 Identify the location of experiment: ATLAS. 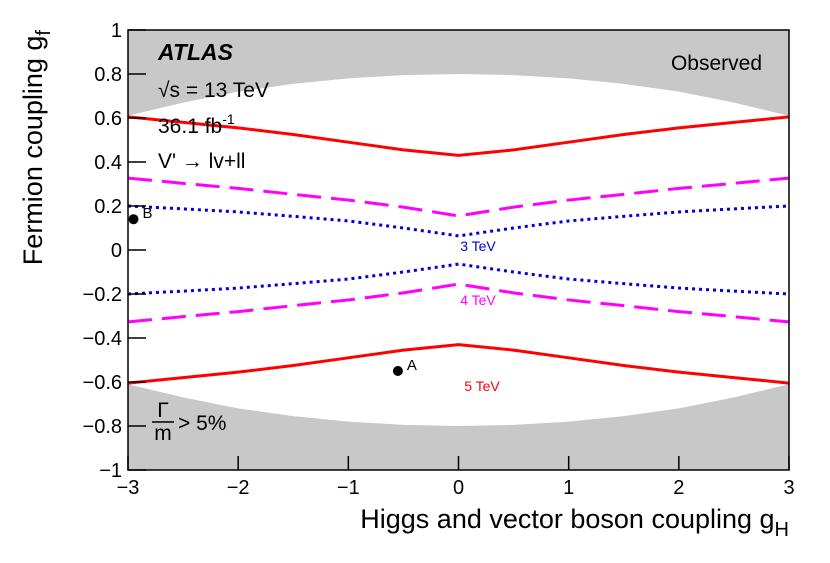
(195, 52).